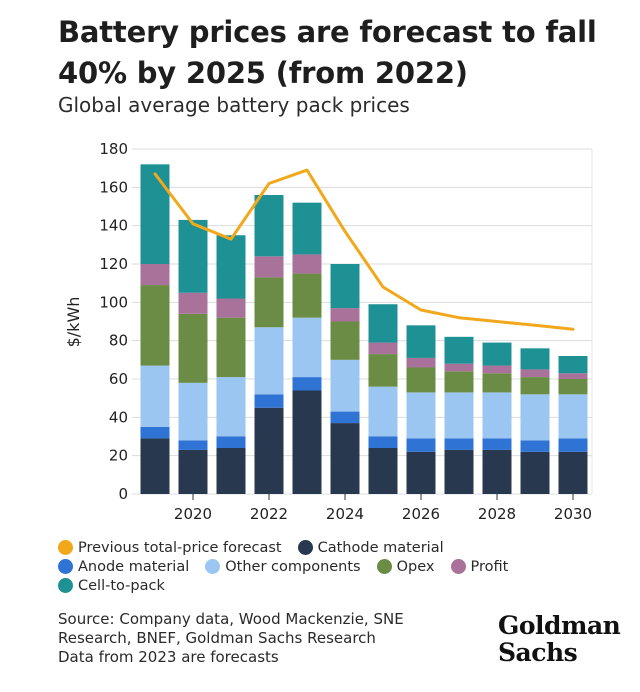 Image resolution: width=640 pixels, height=692 pixels. I want to click on x-tick-label: 2030, so click(573, 514).